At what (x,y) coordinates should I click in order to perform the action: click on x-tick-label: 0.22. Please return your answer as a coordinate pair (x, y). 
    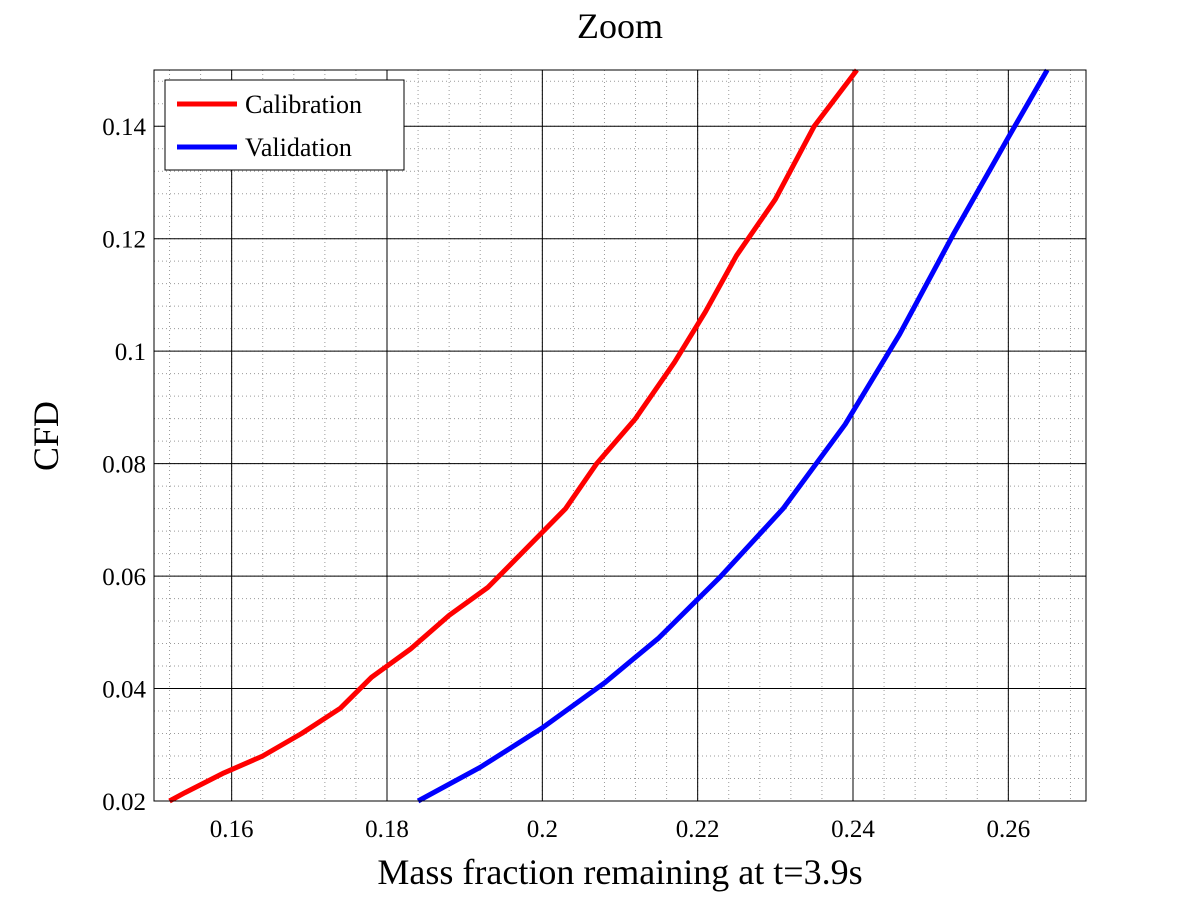
    Looking at the image, I should click on (698, 829).